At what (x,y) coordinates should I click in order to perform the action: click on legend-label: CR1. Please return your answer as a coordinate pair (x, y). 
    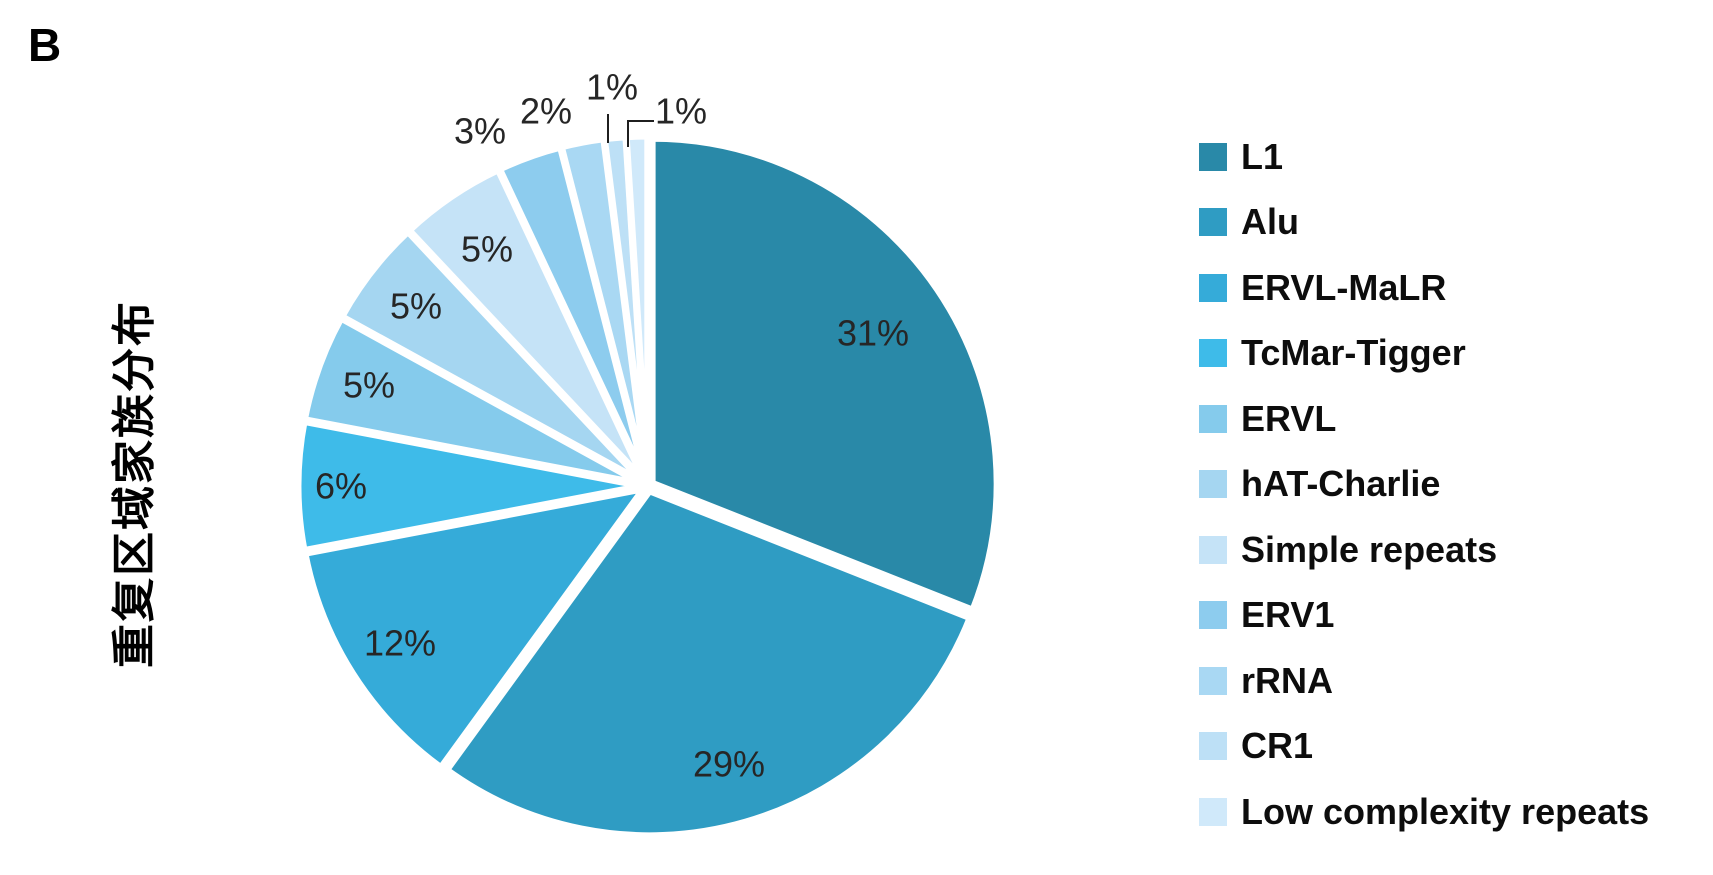
    Looking at the image, I should click on (1277, 746).